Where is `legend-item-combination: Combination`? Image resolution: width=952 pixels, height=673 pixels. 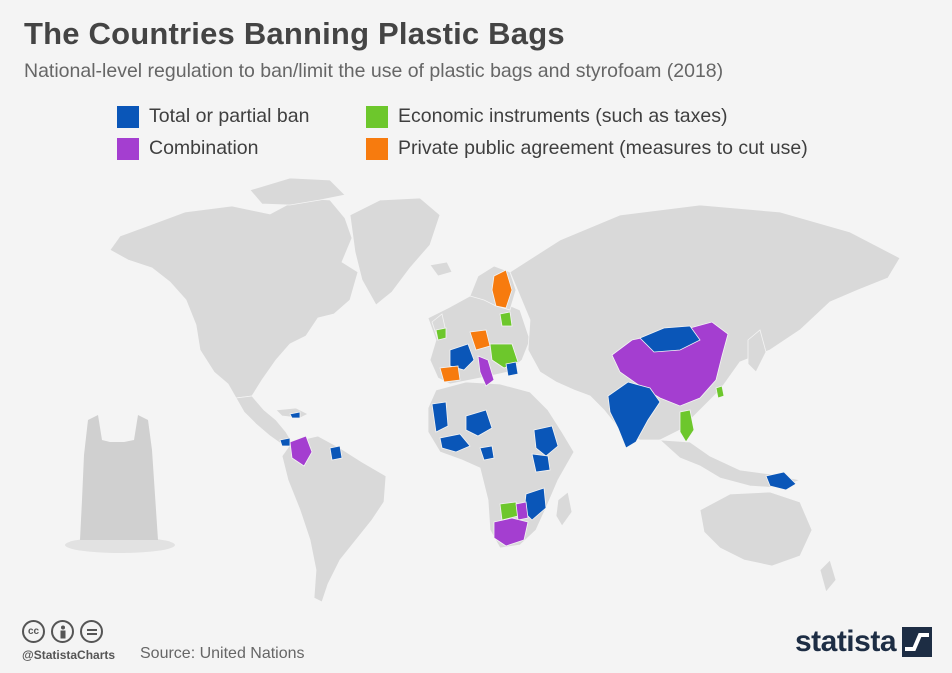 legend-item-combination: Combination is located at coordinates (187, 148).